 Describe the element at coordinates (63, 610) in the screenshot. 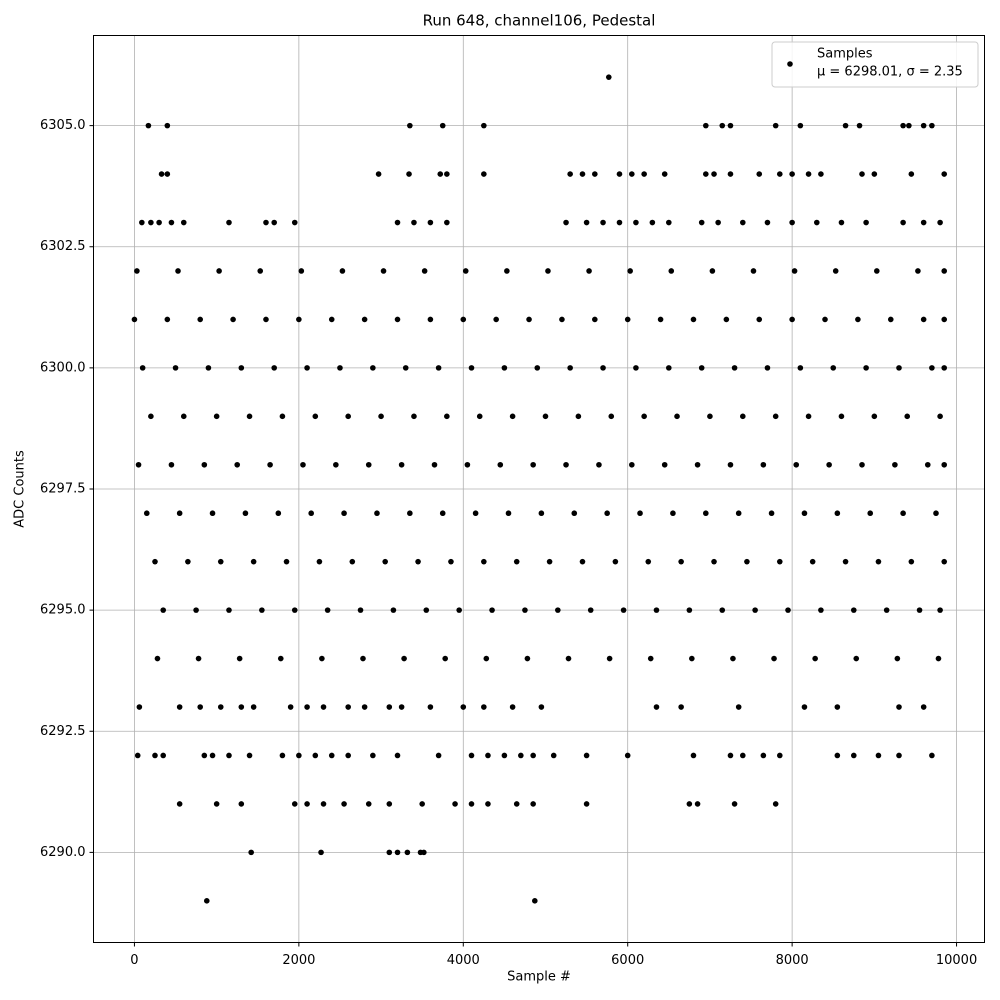

I see `y-tick-label: 6295.0` at that location.